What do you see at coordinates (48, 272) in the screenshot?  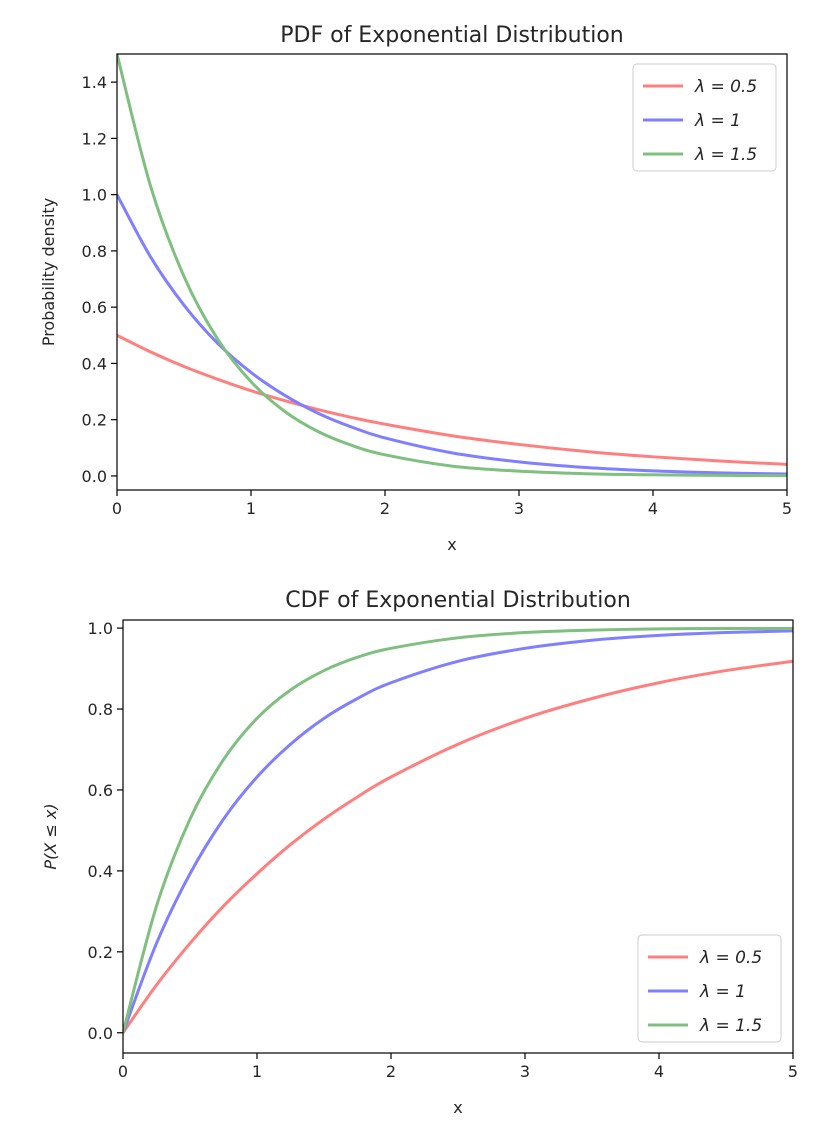 I see `y-axis-label: Probability density` at bounding box center [48, 272].